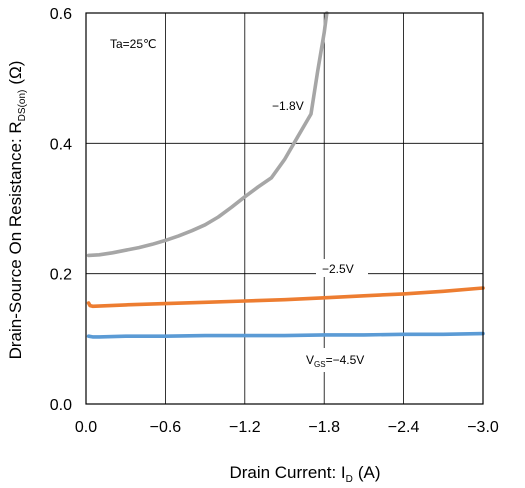 The image size is (525, 488). What do you see at coordinates (287, 472) in the screenshot?
I see `x-axis-title-main: Drain Current: I` at bounding box center [287, 472].